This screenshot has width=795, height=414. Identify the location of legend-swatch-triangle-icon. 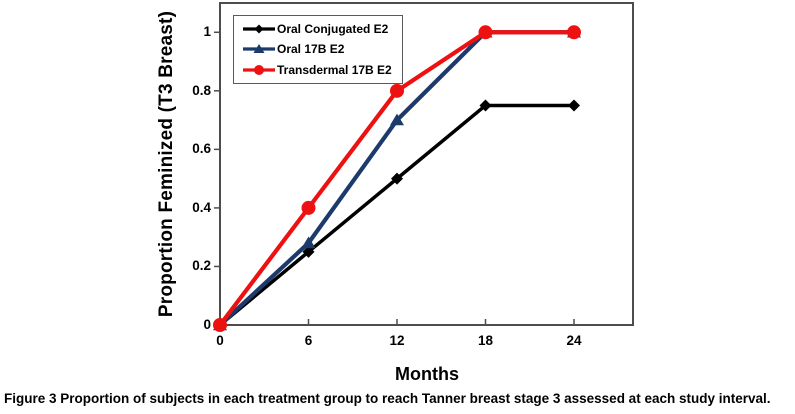
(259, 49).